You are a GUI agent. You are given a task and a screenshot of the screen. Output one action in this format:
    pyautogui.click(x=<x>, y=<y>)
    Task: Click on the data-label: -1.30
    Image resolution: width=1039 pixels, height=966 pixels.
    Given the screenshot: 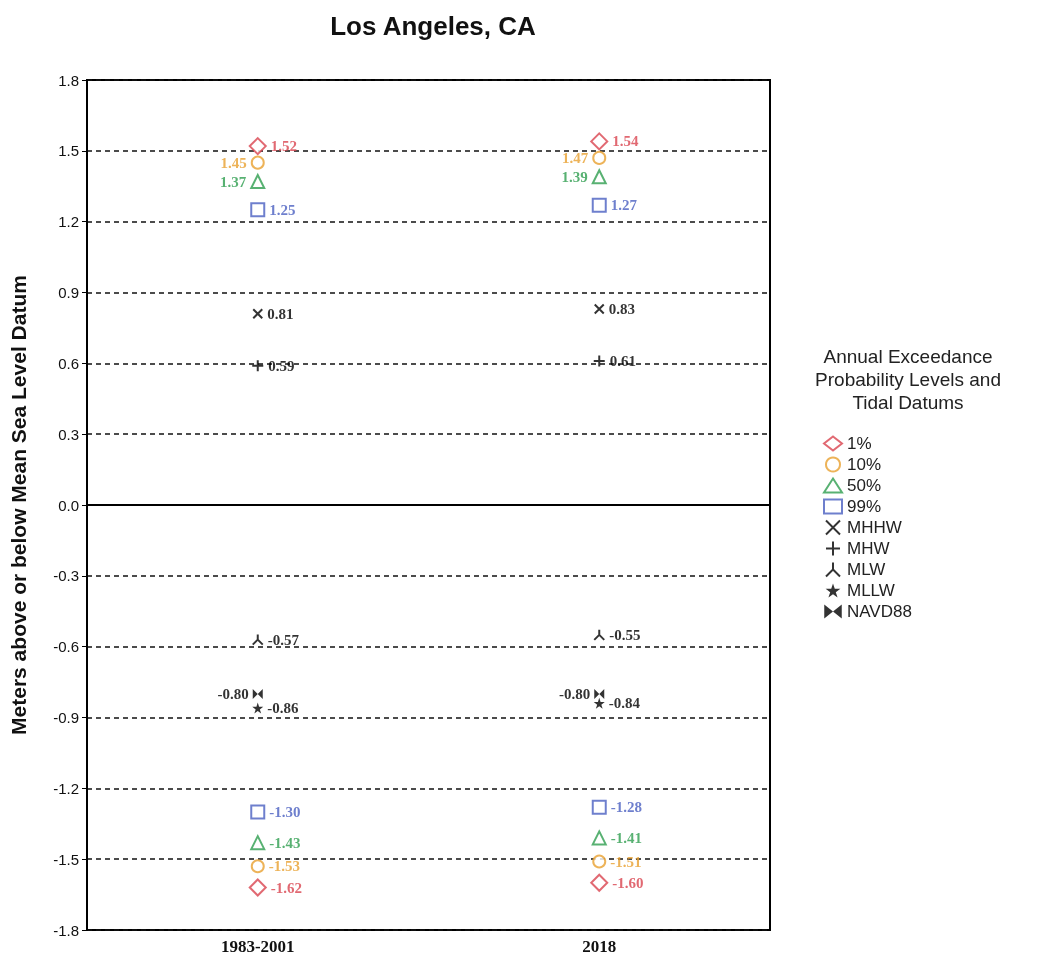 What is the action you would take?
    pyautogui.click(x=285, y=811)
    